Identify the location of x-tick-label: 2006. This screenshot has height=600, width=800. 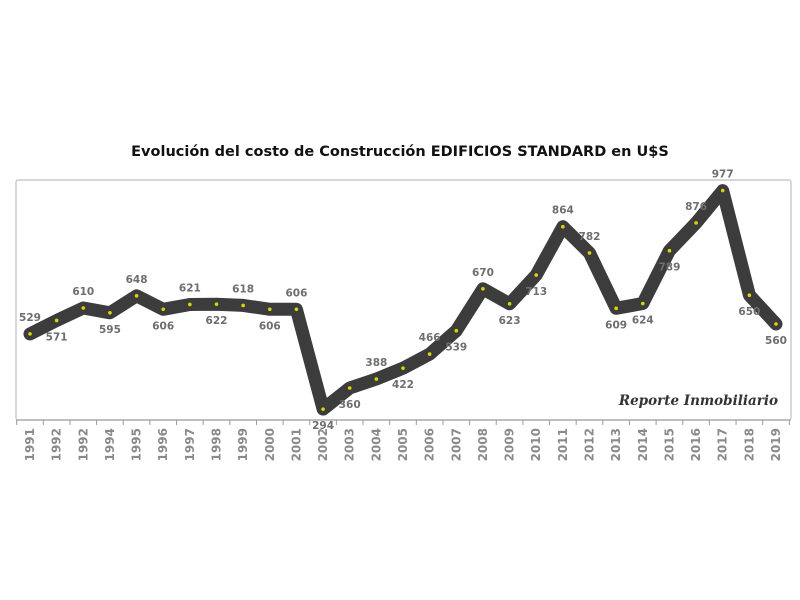
(430, 444).